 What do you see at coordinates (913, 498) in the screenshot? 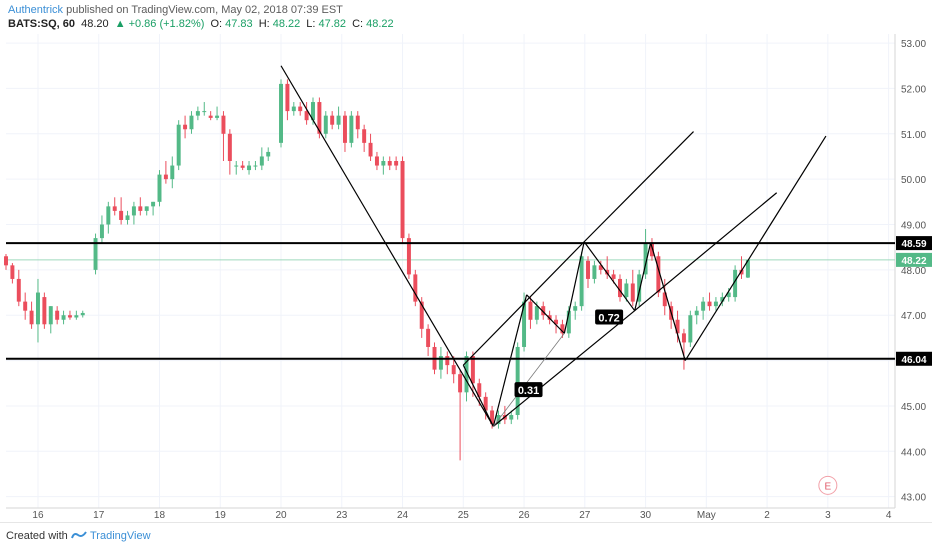
I see `y-tick-label: 43.00` at bounding box center [913, 498].